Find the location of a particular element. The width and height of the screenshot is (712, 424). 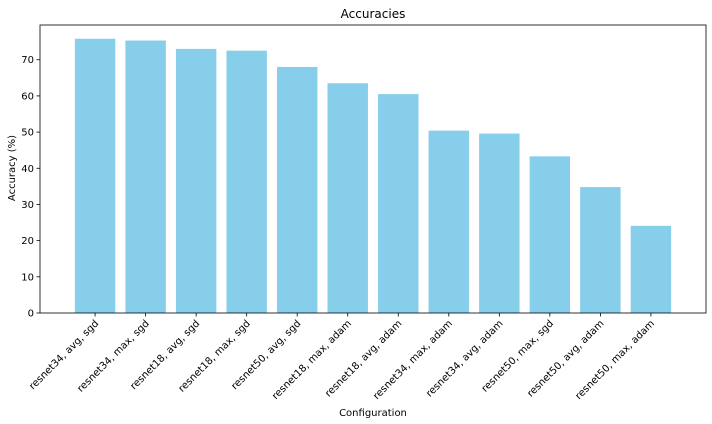

y-axis-ticks: 0 10 20 30 40 50 60 70 is located at coordinates (30, 187).